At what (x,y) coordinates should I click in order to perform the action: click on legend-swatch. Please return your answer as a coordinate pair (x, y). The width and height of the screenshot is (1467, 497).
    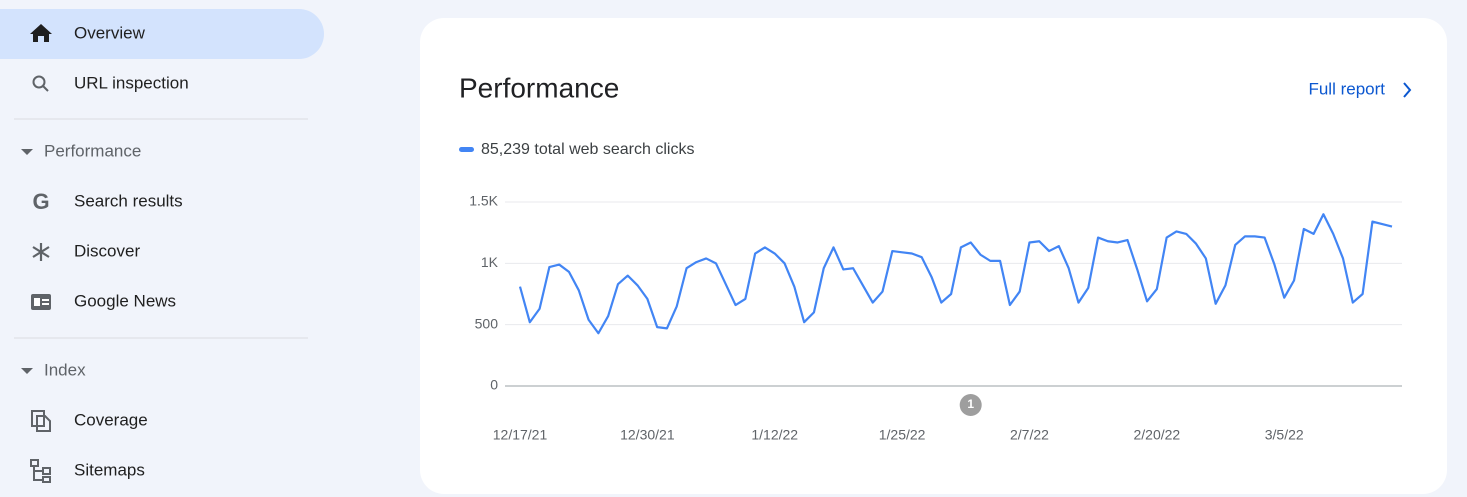
    Looking at the image, I should click on (466, 149).